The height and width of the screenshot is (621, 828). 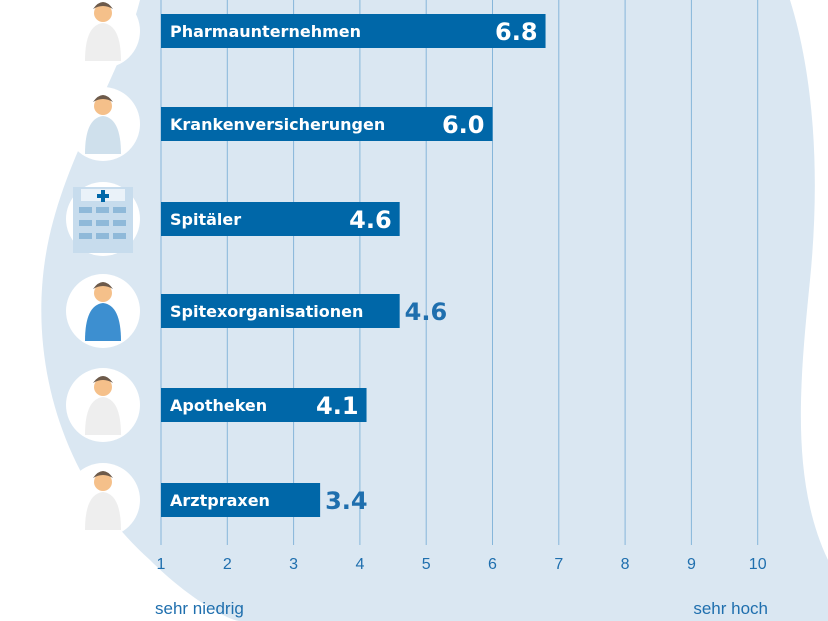 I want to click on bar-category-label: Krankenversicherungen, so click(x=277, y=124).